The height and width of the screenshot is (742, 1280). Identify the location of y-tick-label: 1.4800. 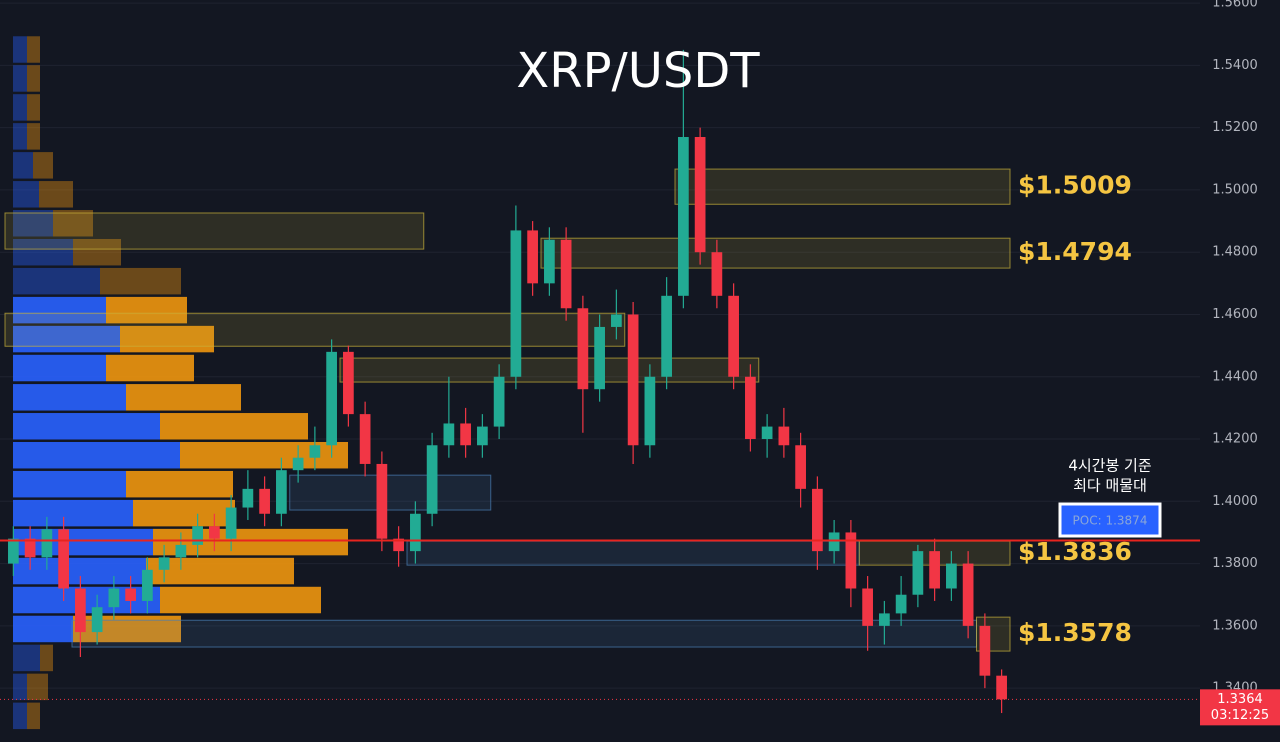
(1235, 252).